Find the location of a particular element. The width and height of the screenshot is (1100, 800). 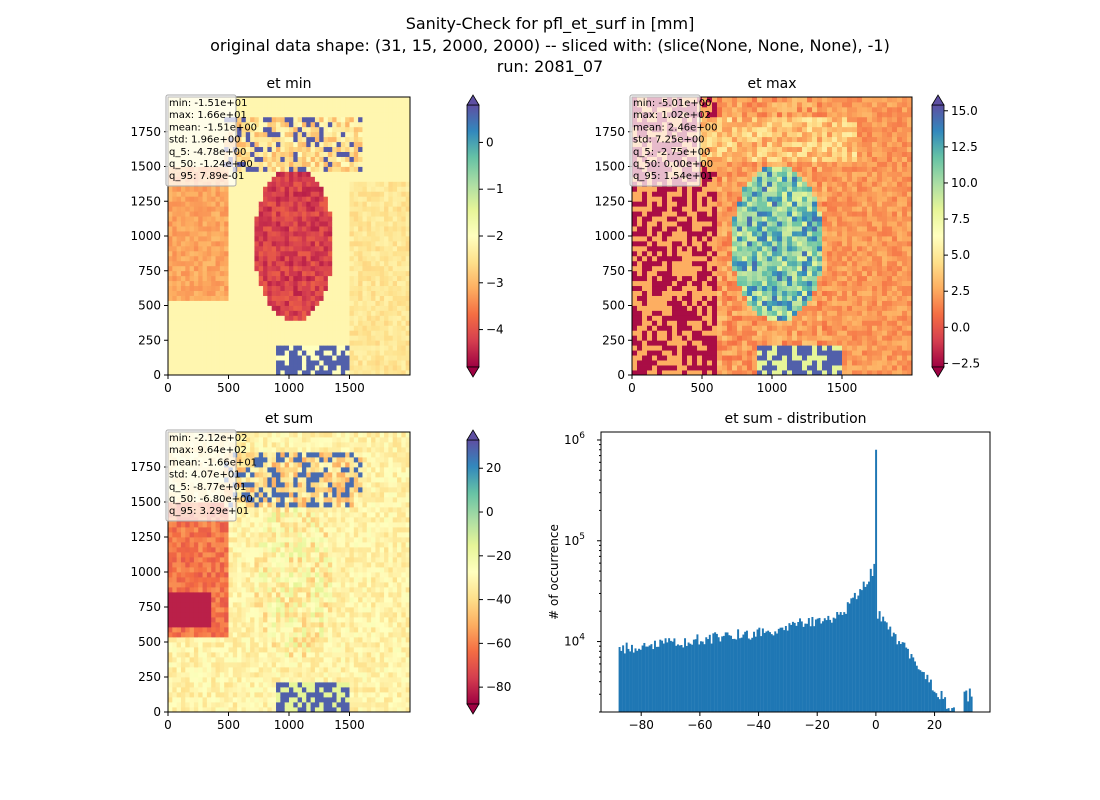

stats-line: q_50: -6.80e+00 is located at coordinates (211, 499).